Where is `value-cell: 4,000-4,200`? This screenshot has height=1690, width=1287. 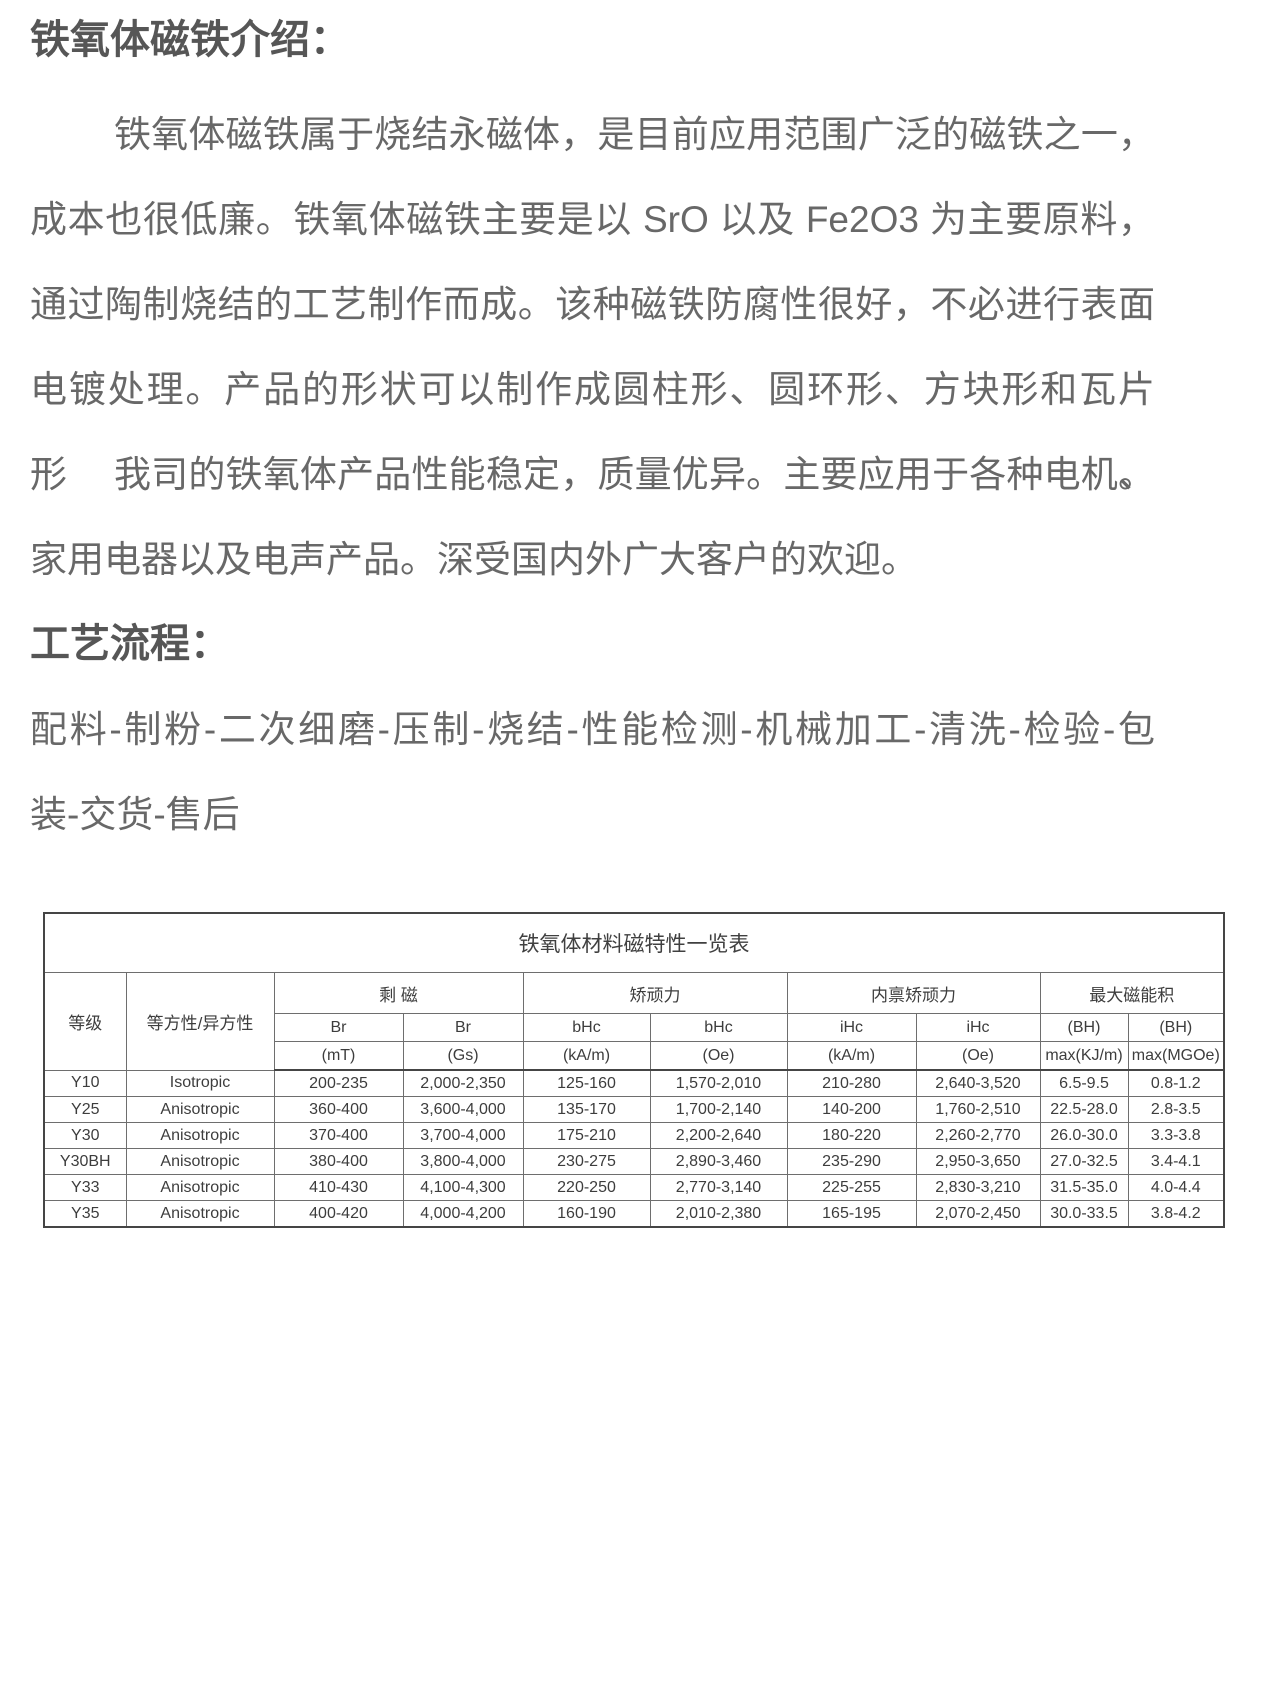
value-cell: 4,000-4,200 is located at coordinates (463, 1214).